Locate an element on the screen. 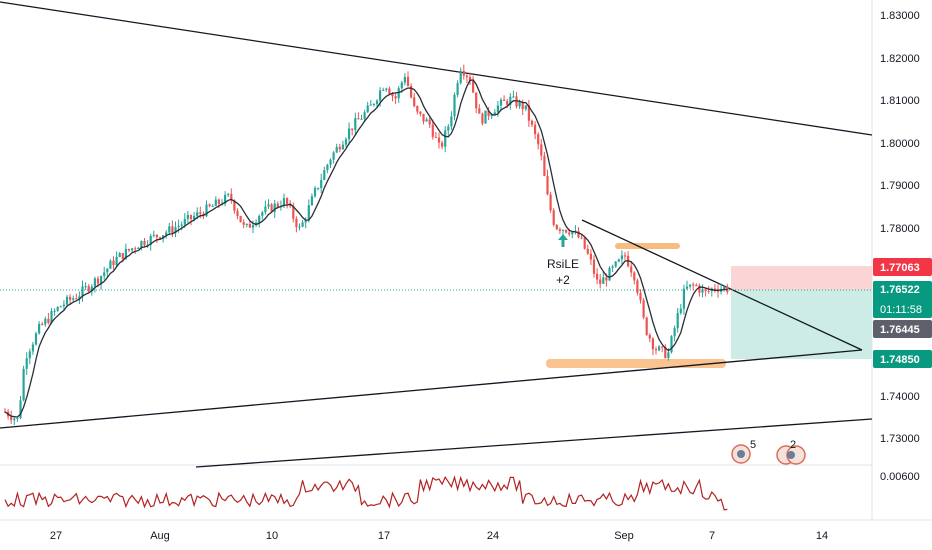 The width and height of the screenshot is (932, 550). secondary-label-text: 1.76445 is located at coordinates (900, 330).